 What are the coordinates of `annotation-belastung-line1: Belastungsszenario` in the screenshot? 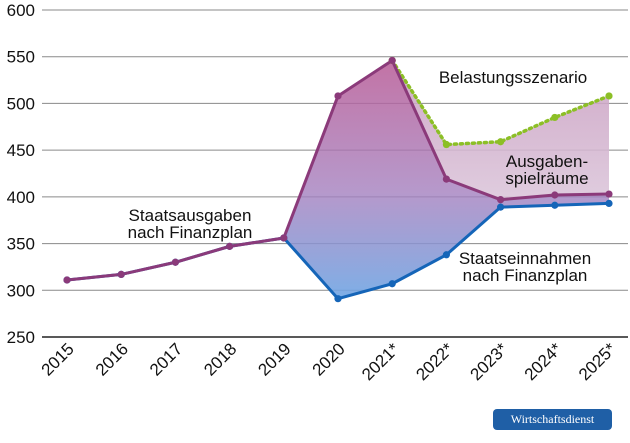 It's located at (513, 77).